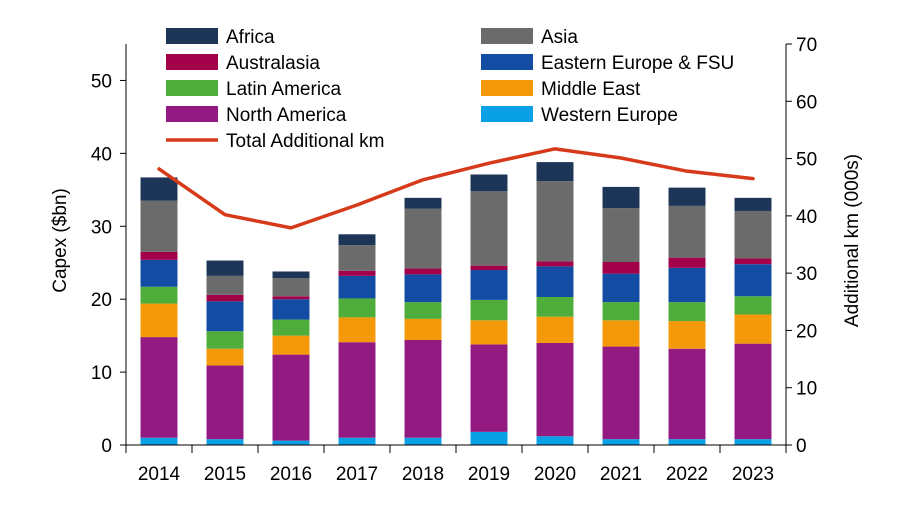 The width and height of the screenshot is (910, 510). I want to click on bar-north-america-2020, so click(555, 389).